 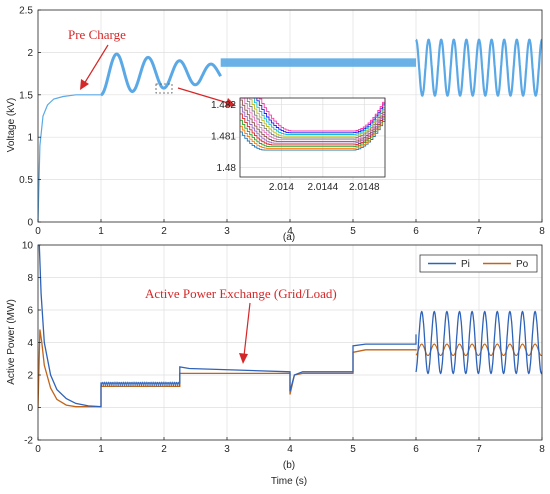 What do you see at coordinates (478, 342) in the screenshot?
I see `pi-oscillation` at bounding box center [478, 342].